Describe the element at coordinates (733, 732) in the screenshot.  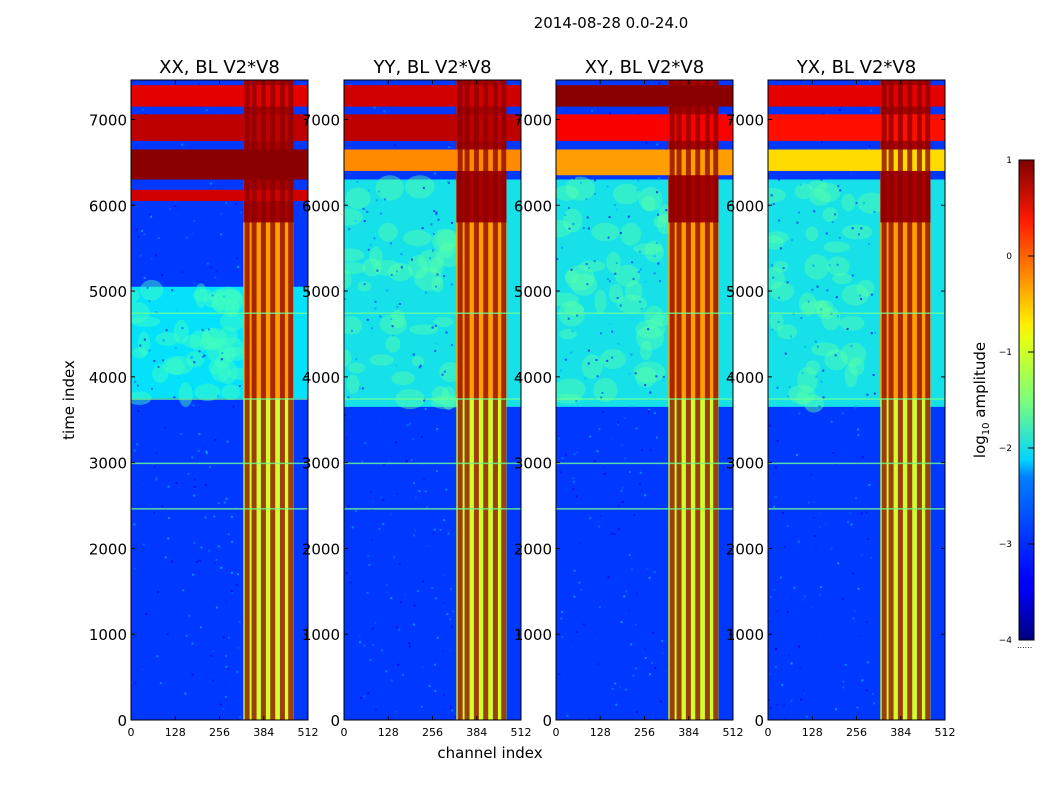
I see `x-tick-label: 512` at that location.